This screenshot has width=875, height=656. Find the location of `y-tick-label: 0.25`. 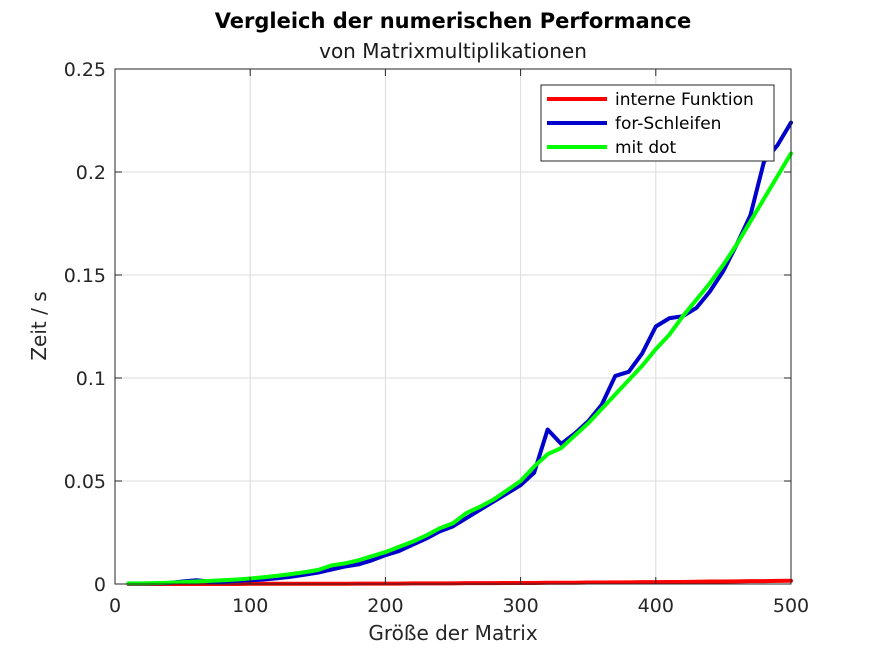

y-tick-label: 0.25 is located at coordinates (85, 70).